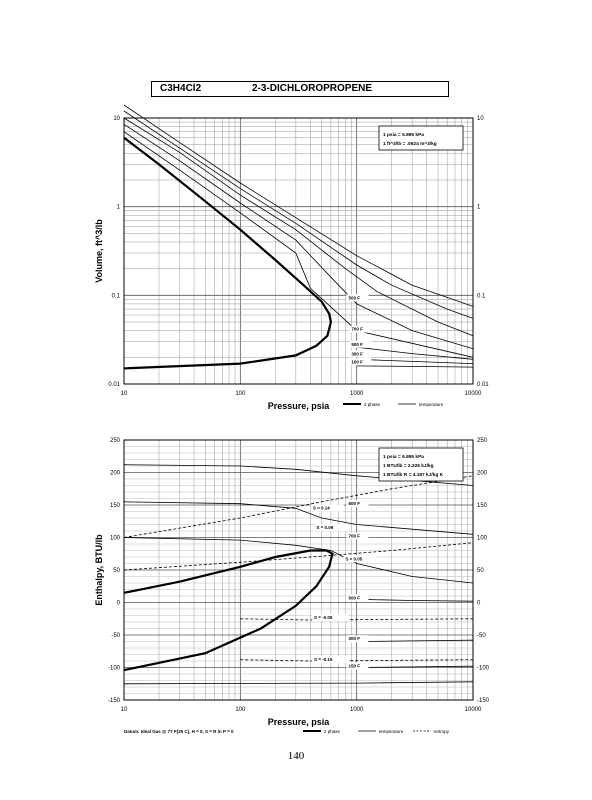 The width and height of the screenshot is (592, 800). I want to click on conversion-text: 1 ft^3/lb = .0624 m^3/kg, so click(410, 144).